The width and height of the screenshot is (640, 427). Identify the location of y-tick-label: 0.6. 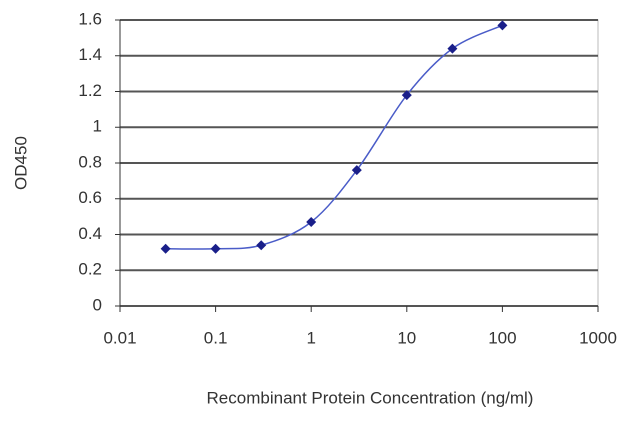
(90, 197).